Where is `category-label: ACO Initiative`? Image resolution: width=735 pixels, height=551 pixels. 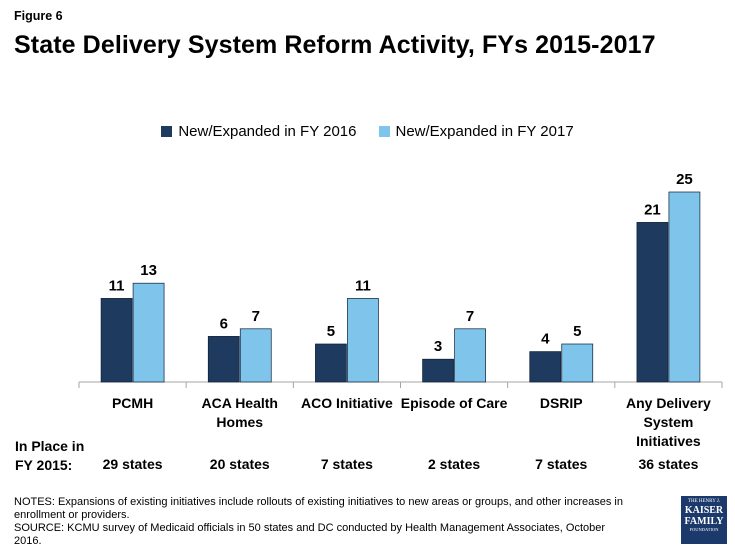 category-label: ACO Initiative is located at coordinates (347, 403).